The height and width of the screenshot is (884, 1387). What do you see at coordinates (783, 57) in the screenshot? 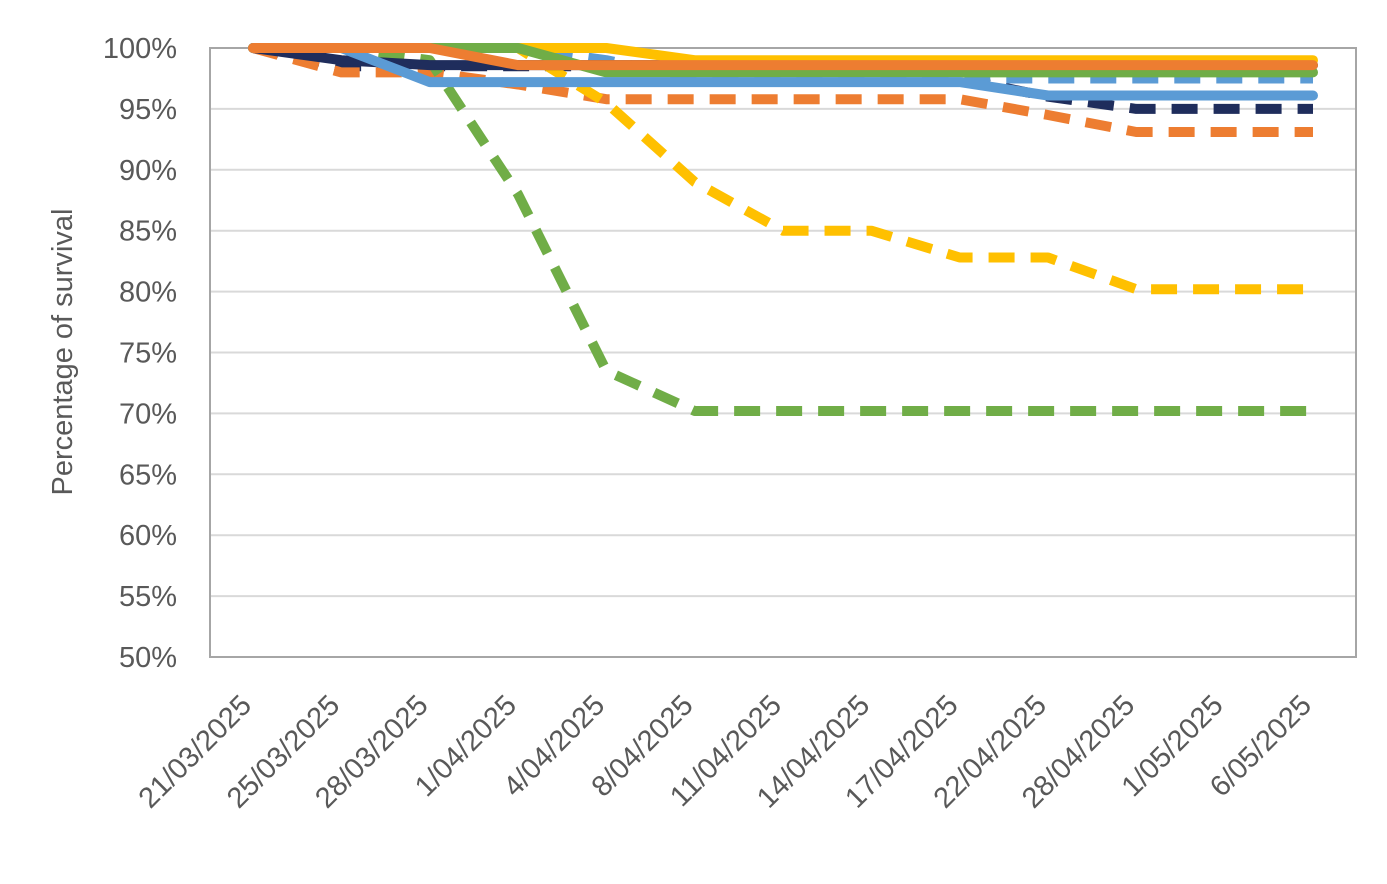
I see `series-line-10-solid` at bounding box center [783, 57].